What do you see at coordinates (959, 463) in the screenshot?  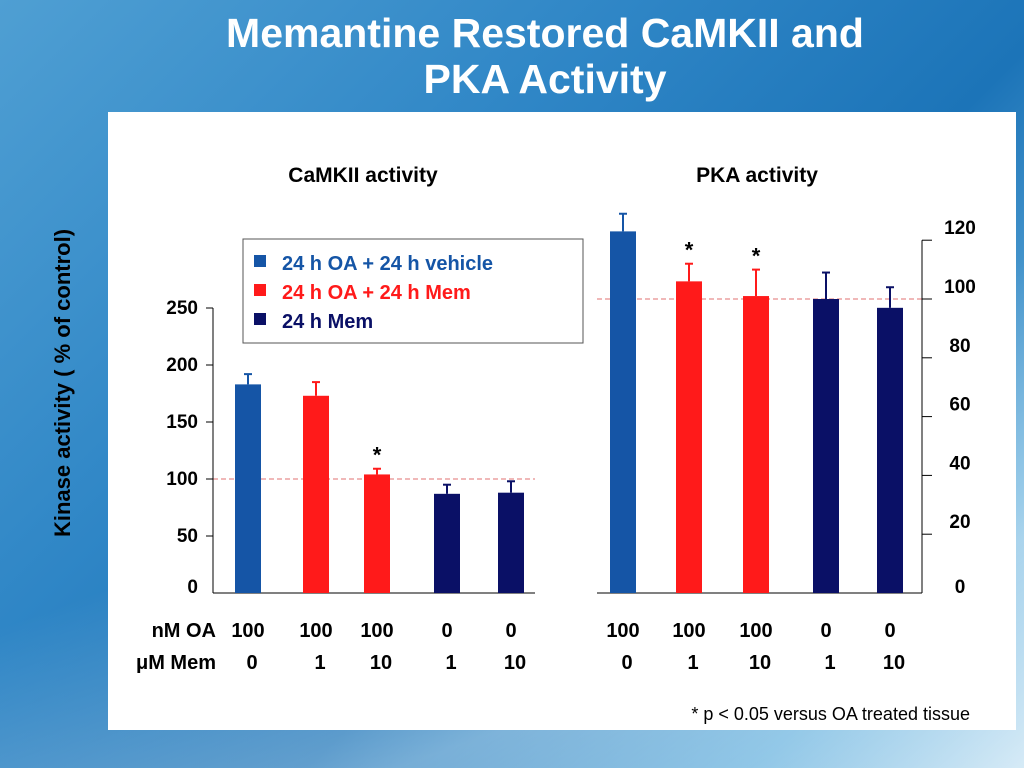 I see `pka-y-tick-label: 40` at bounding box center [959, 463].